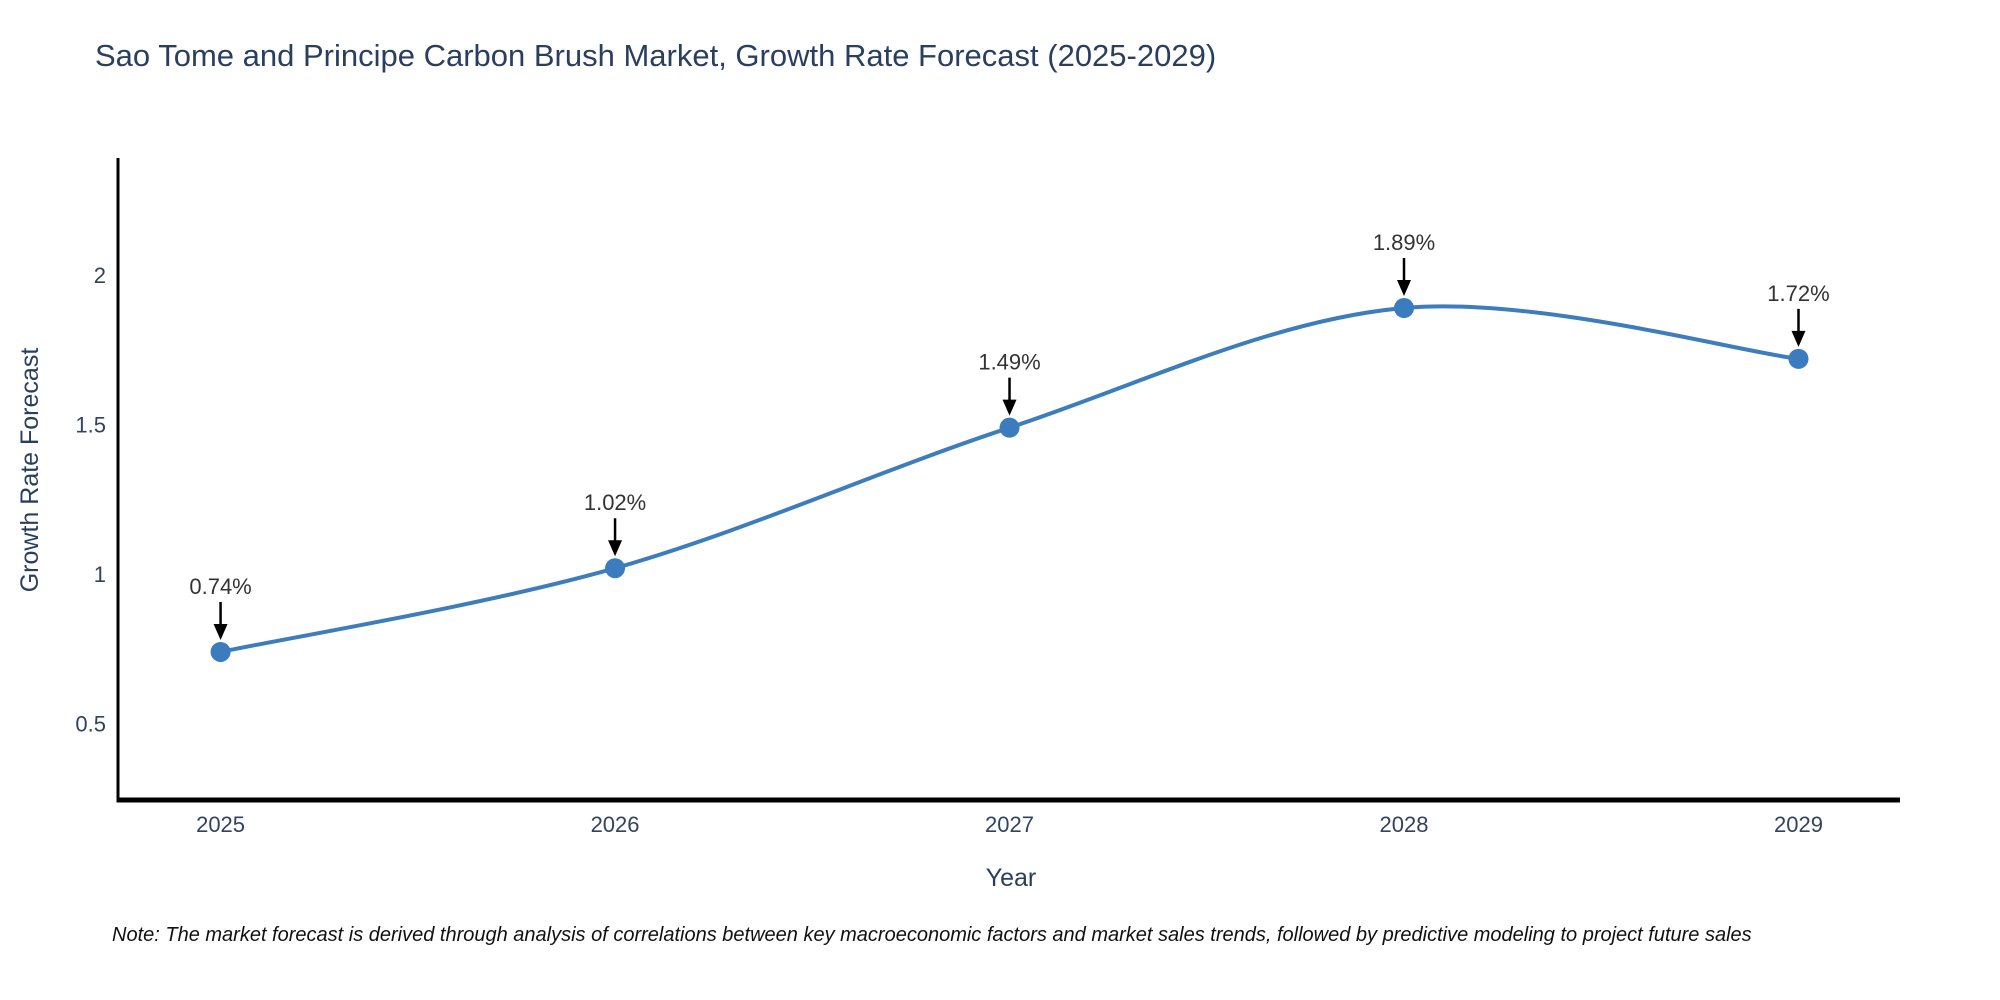  I want to click on x-tick-label-2027: 2027, so click(1009, 824).